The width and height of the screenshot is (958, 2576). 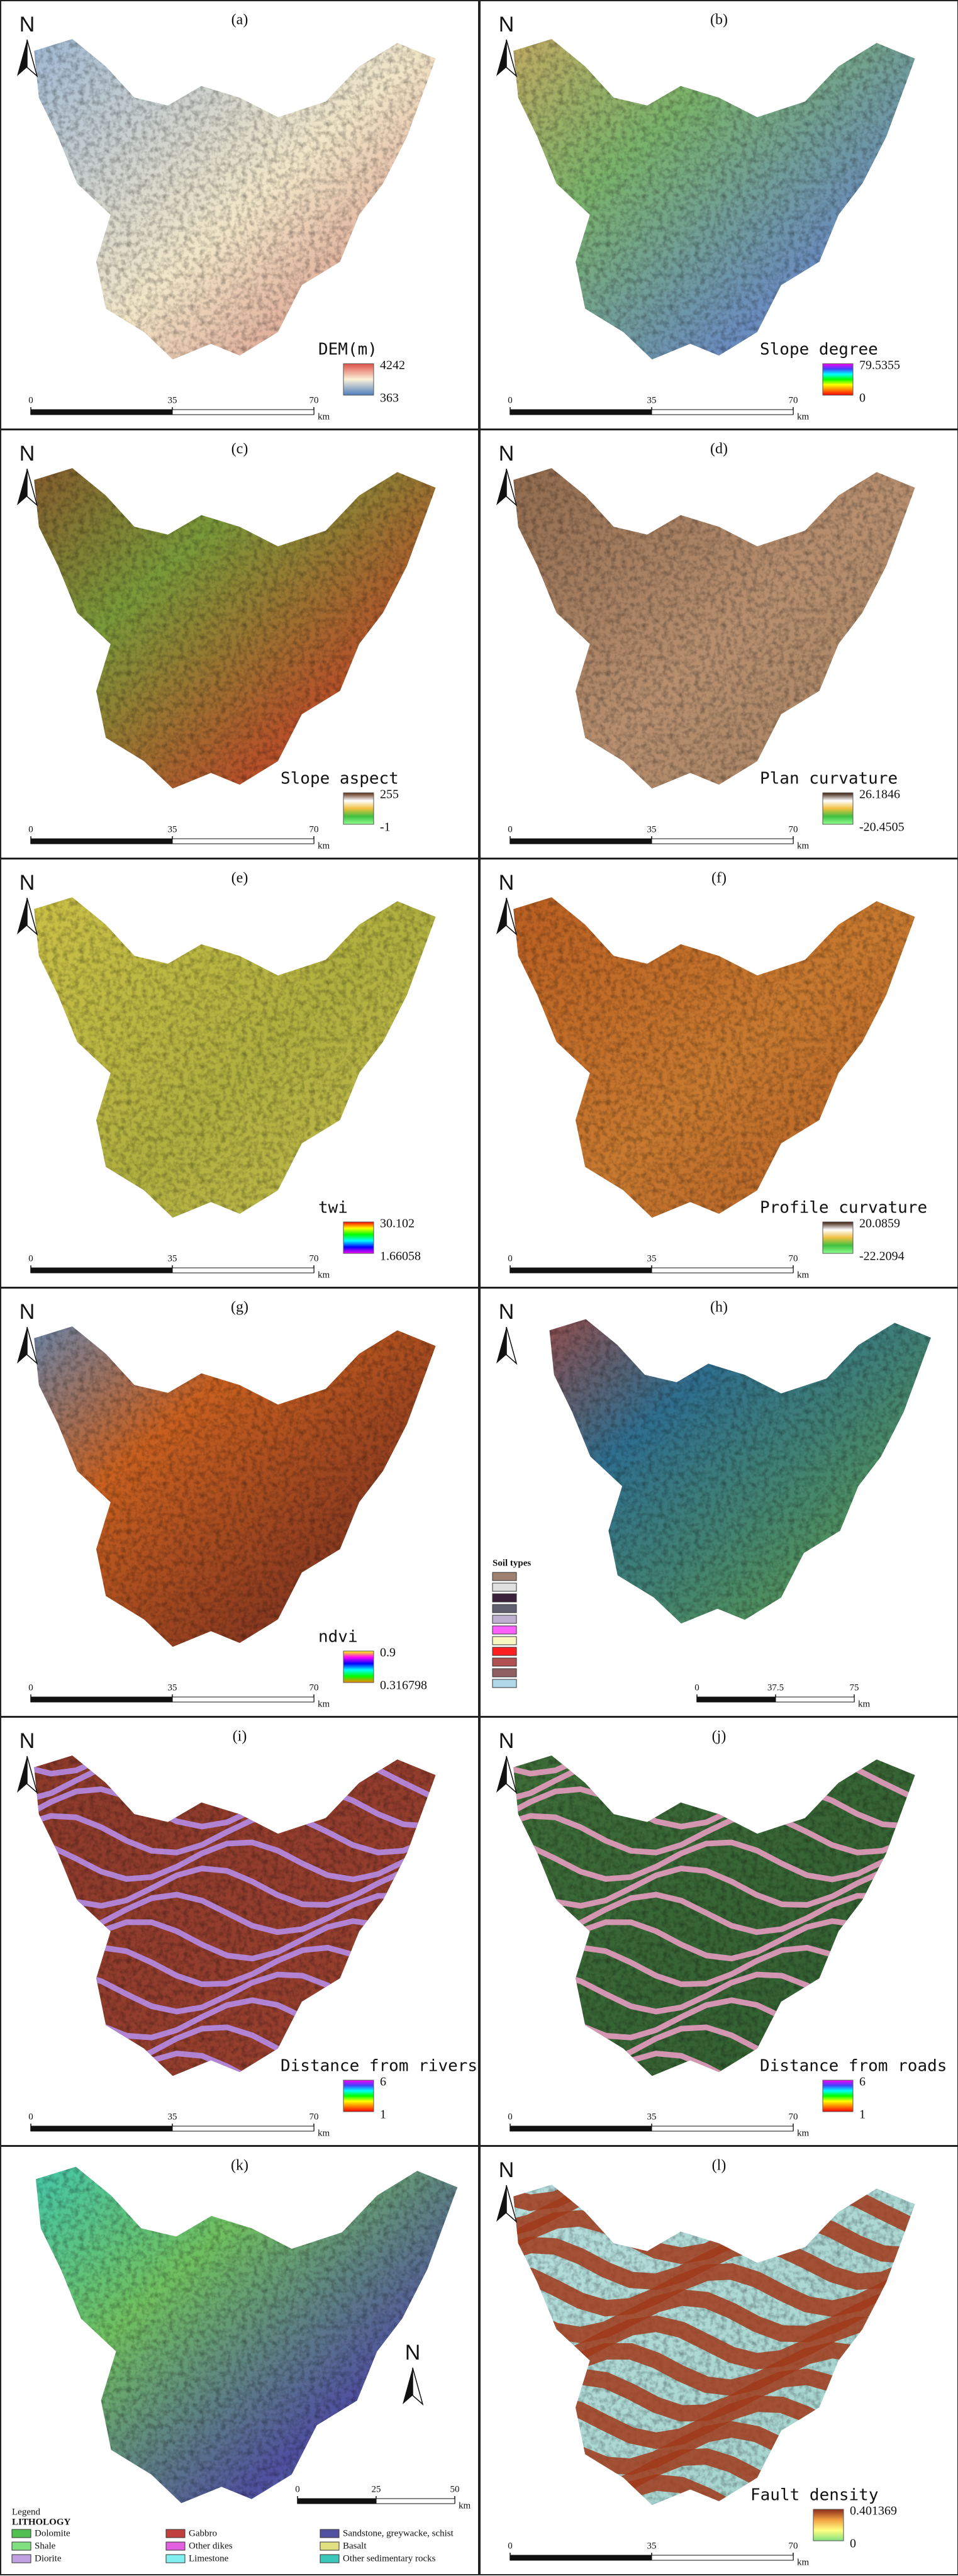 I want to click on legend-item: Gabbro, so click(x=203, y=2533).